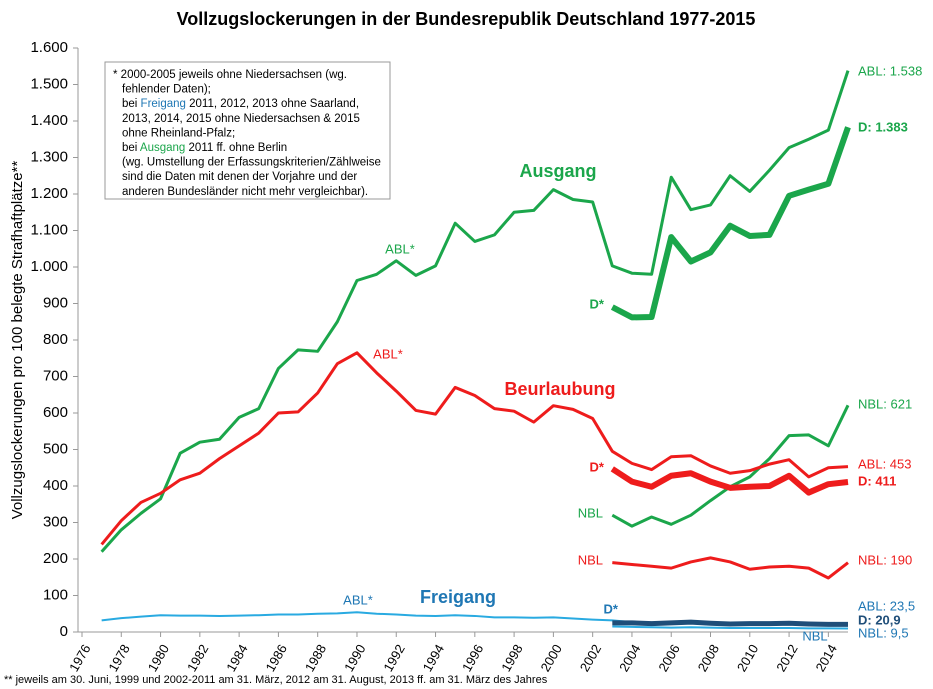 This screenshot has height=689, width=933. I want to click on x-tick-label: 1998, so click(511, 658).